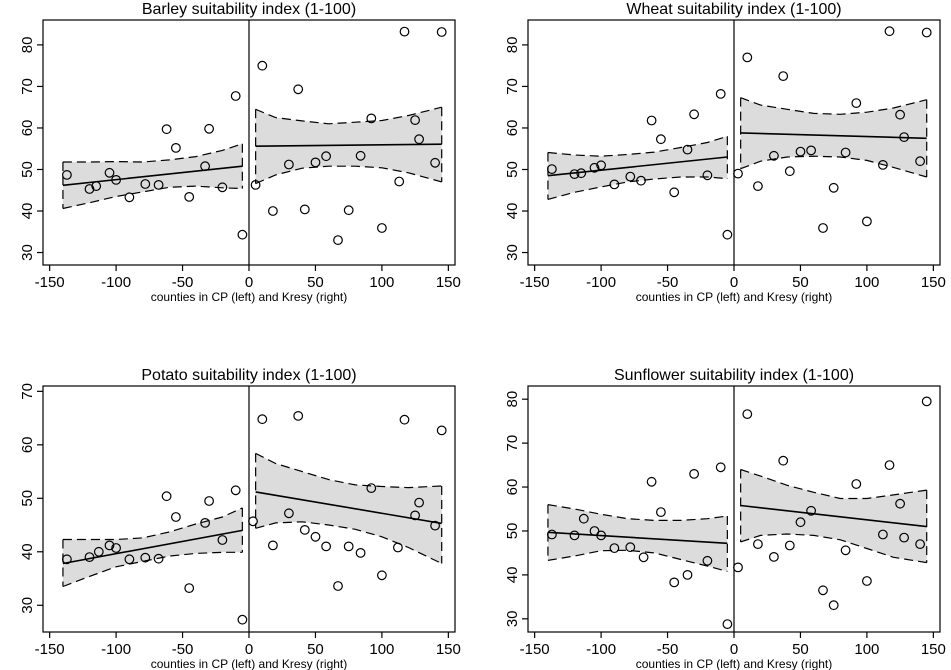 The image size is (951, 670). I want to click on ci-lower-bound-left, so click(152, 569).